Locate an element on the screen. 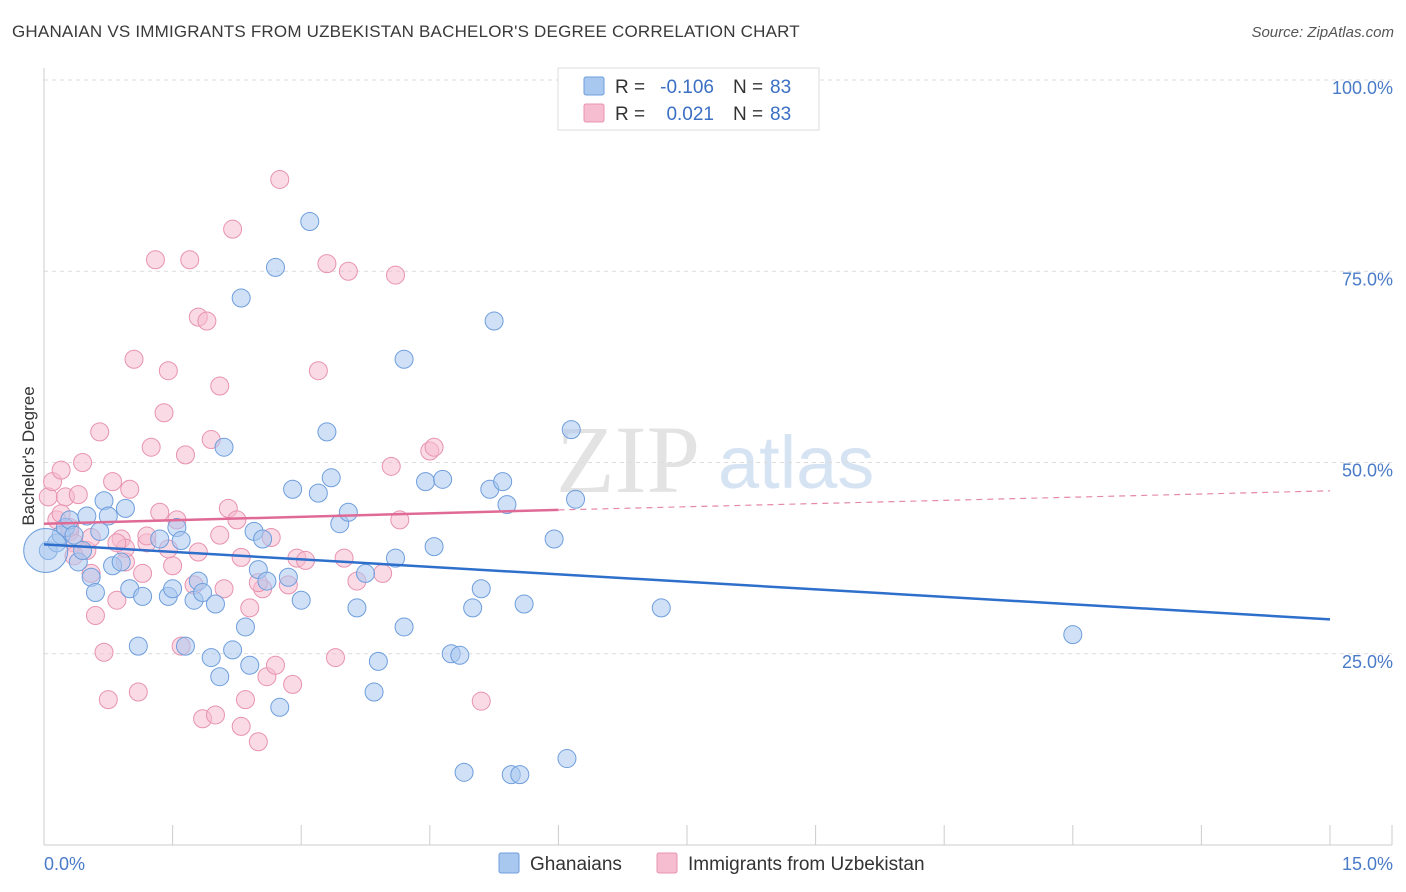 This screenshot has width=1406, height=892. legend-n-value-ghanaians: 83 is located at coordinates (780, 87).